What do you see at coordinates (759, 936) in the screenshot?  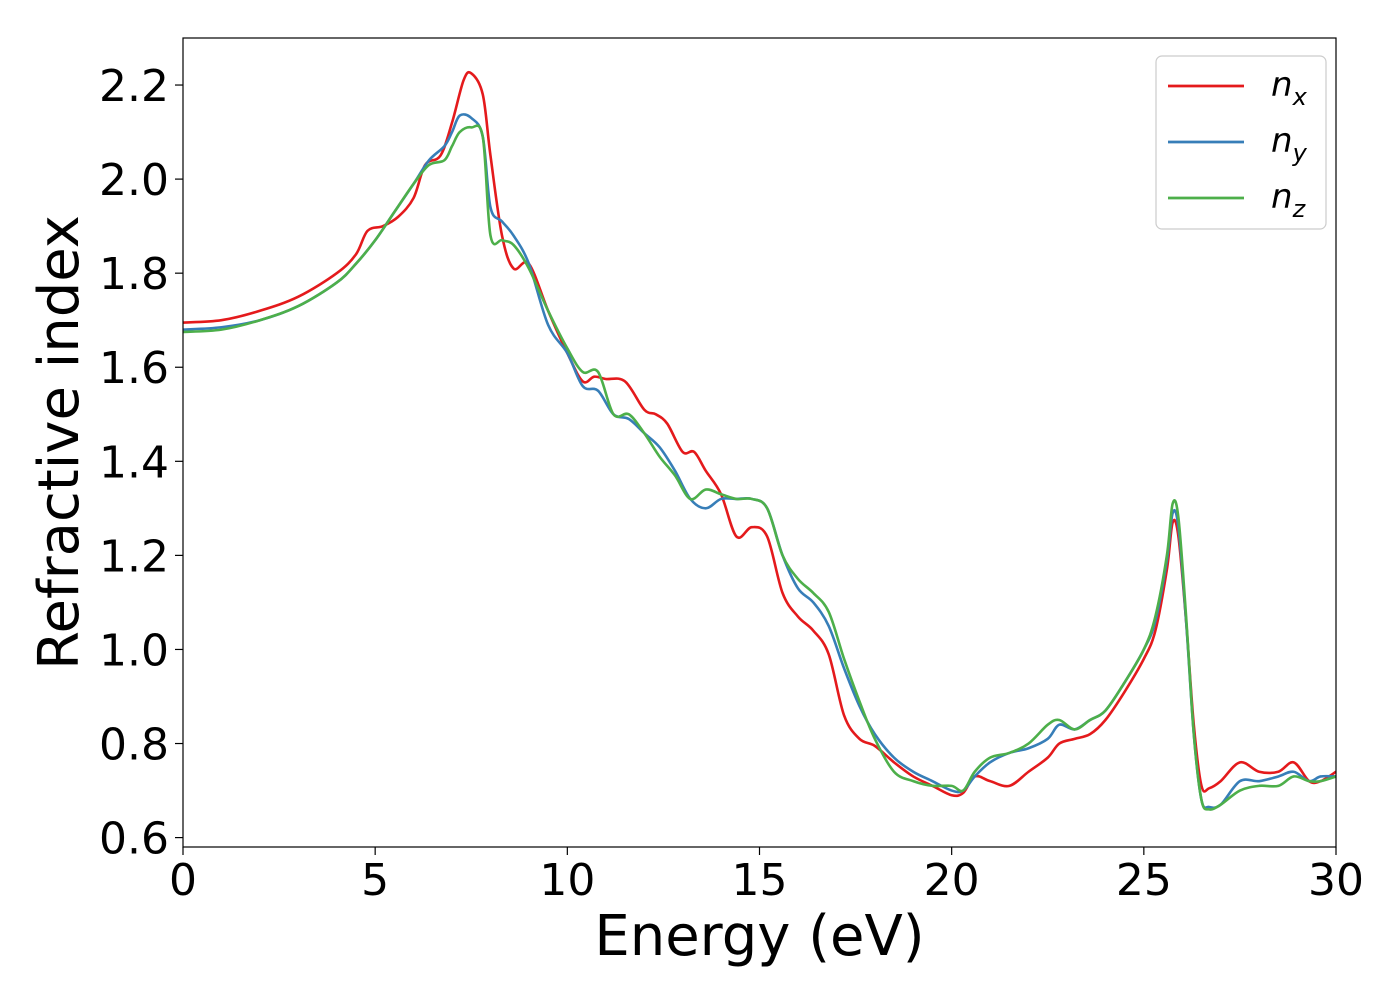 I see `x-axis-title: Energy (eV)` at bounding box center [759, 936].